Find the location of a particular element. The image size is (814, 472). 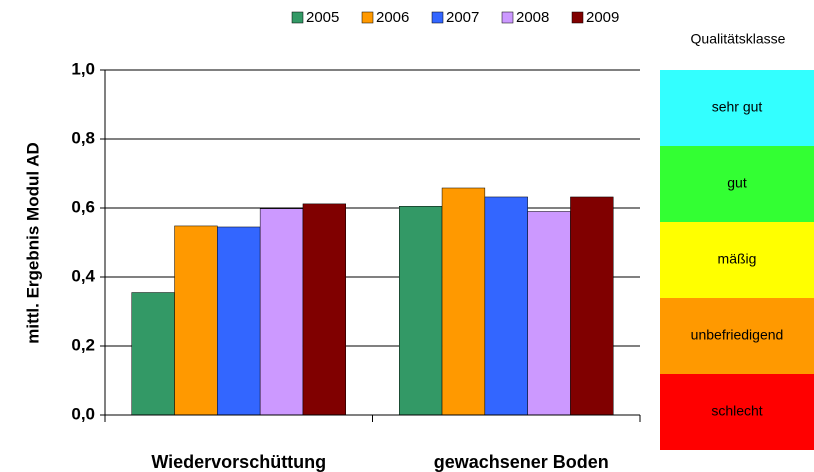

legend-label: 2008 is located at coordinates (532, 17).